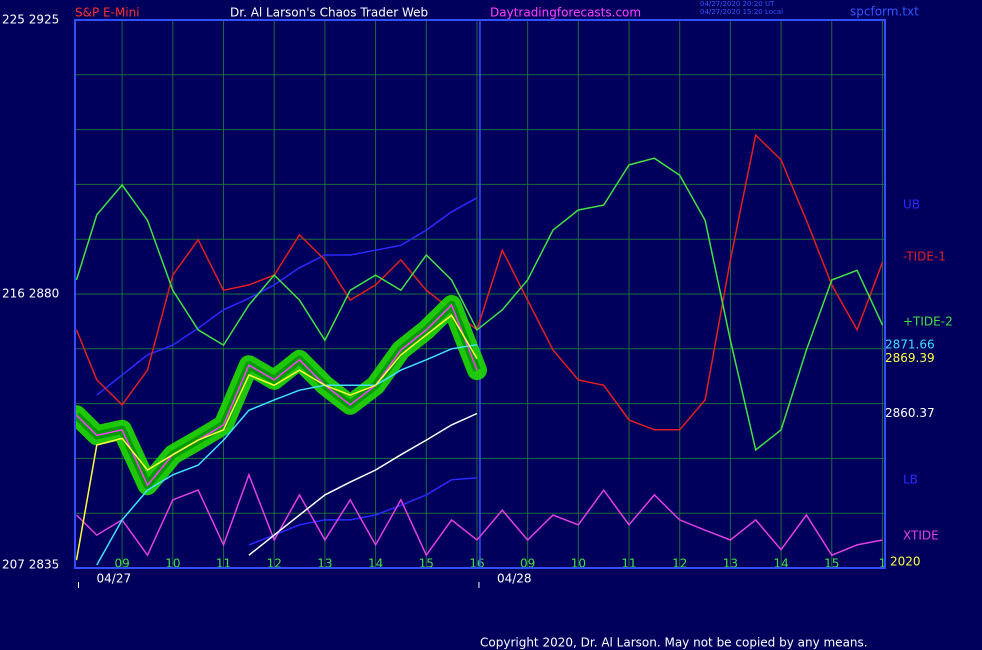 The height and width of the screenshot is (650, 982). I want to click on date-label: 04/27, so click(114, 579).